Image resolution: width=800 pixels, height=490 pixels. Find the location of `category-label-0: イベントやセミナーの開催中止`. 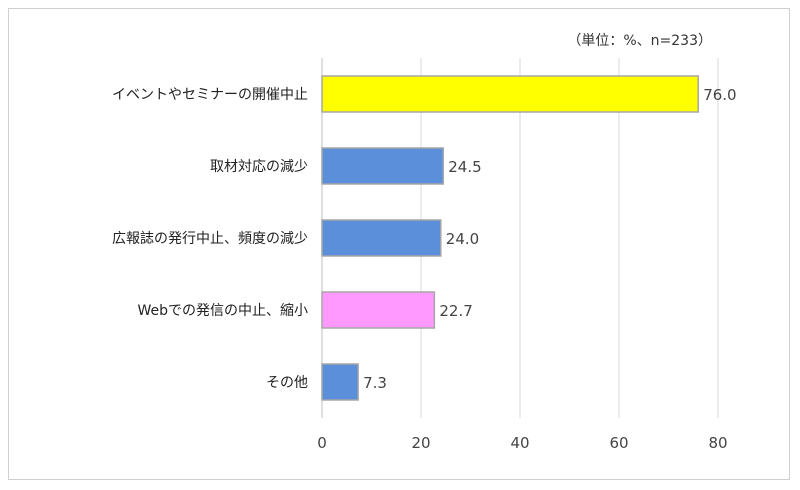

category-label-0: イベントやセミナーの開催中止 is located at coordinates (210, 95).